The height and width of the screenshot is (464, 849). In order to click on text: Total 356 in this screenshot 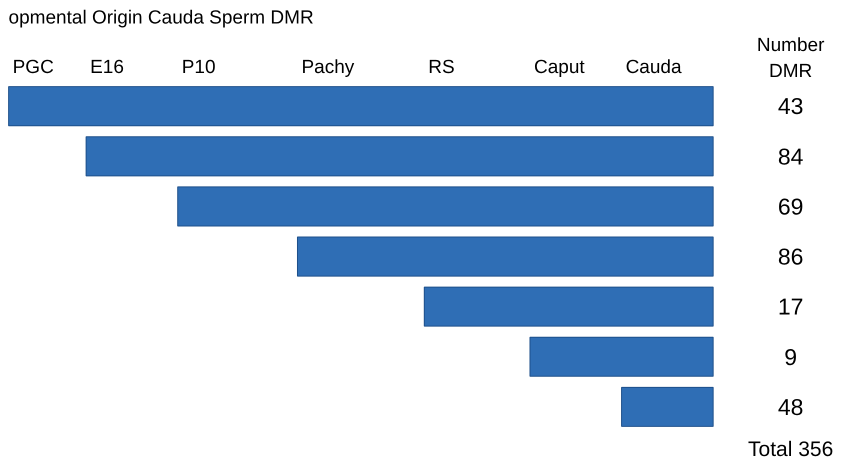, I will do `click(791, 449)`.